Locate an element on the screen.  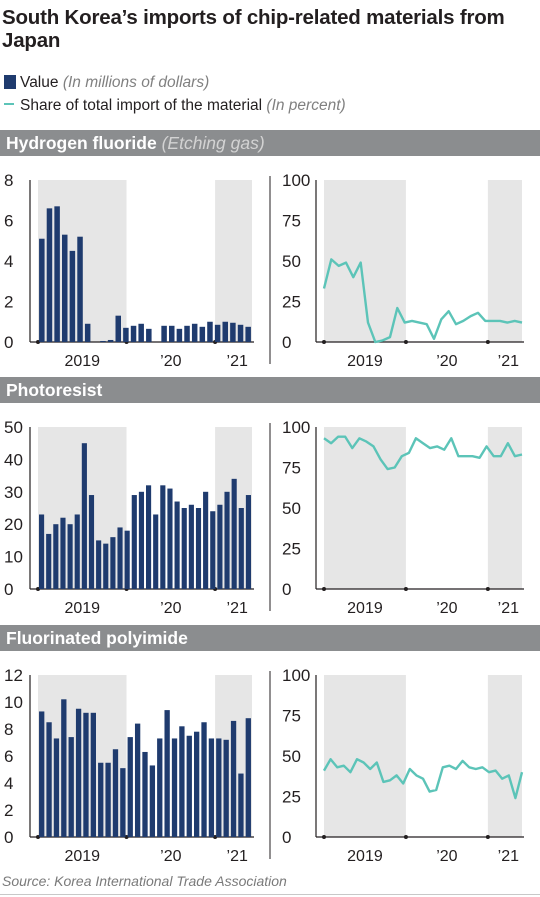
legend-value-label: Value is located at coordinates (39, 82).